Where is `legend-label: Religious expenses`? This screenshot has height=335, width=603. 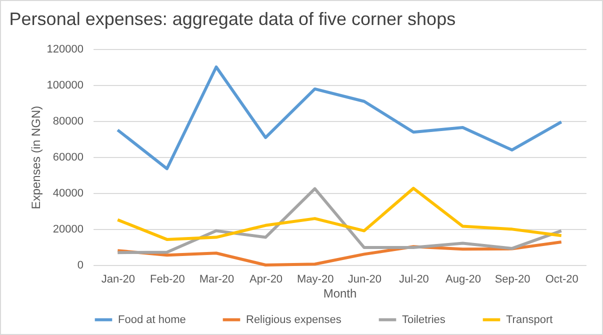 legend-label: Religious expenses is located at coordinates (294, 320).